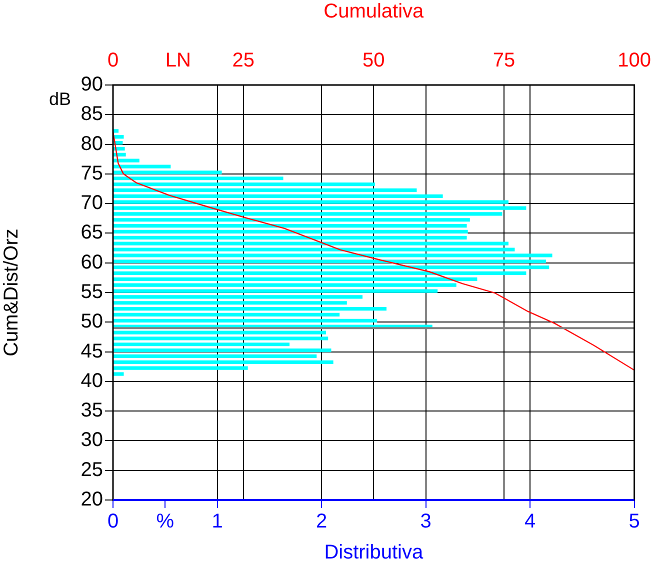 This screenshot has width=663, height=565. I want to click on y-tick-label: 35, so click(91, 411).